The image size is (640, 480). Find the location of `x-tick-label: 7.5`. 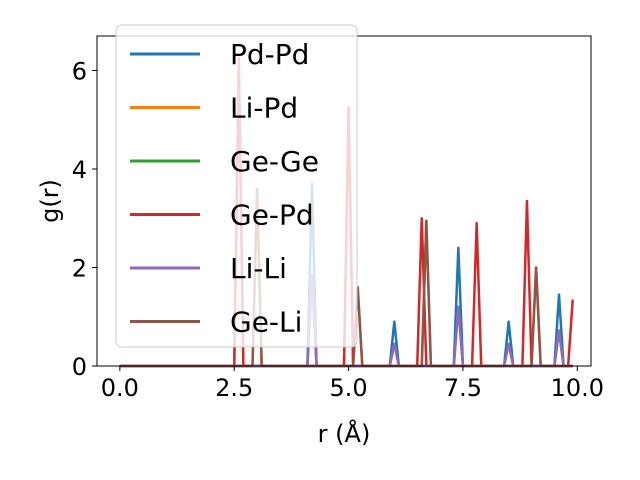

x-tick-label: 7.5 is located at coordinates (463, 388).